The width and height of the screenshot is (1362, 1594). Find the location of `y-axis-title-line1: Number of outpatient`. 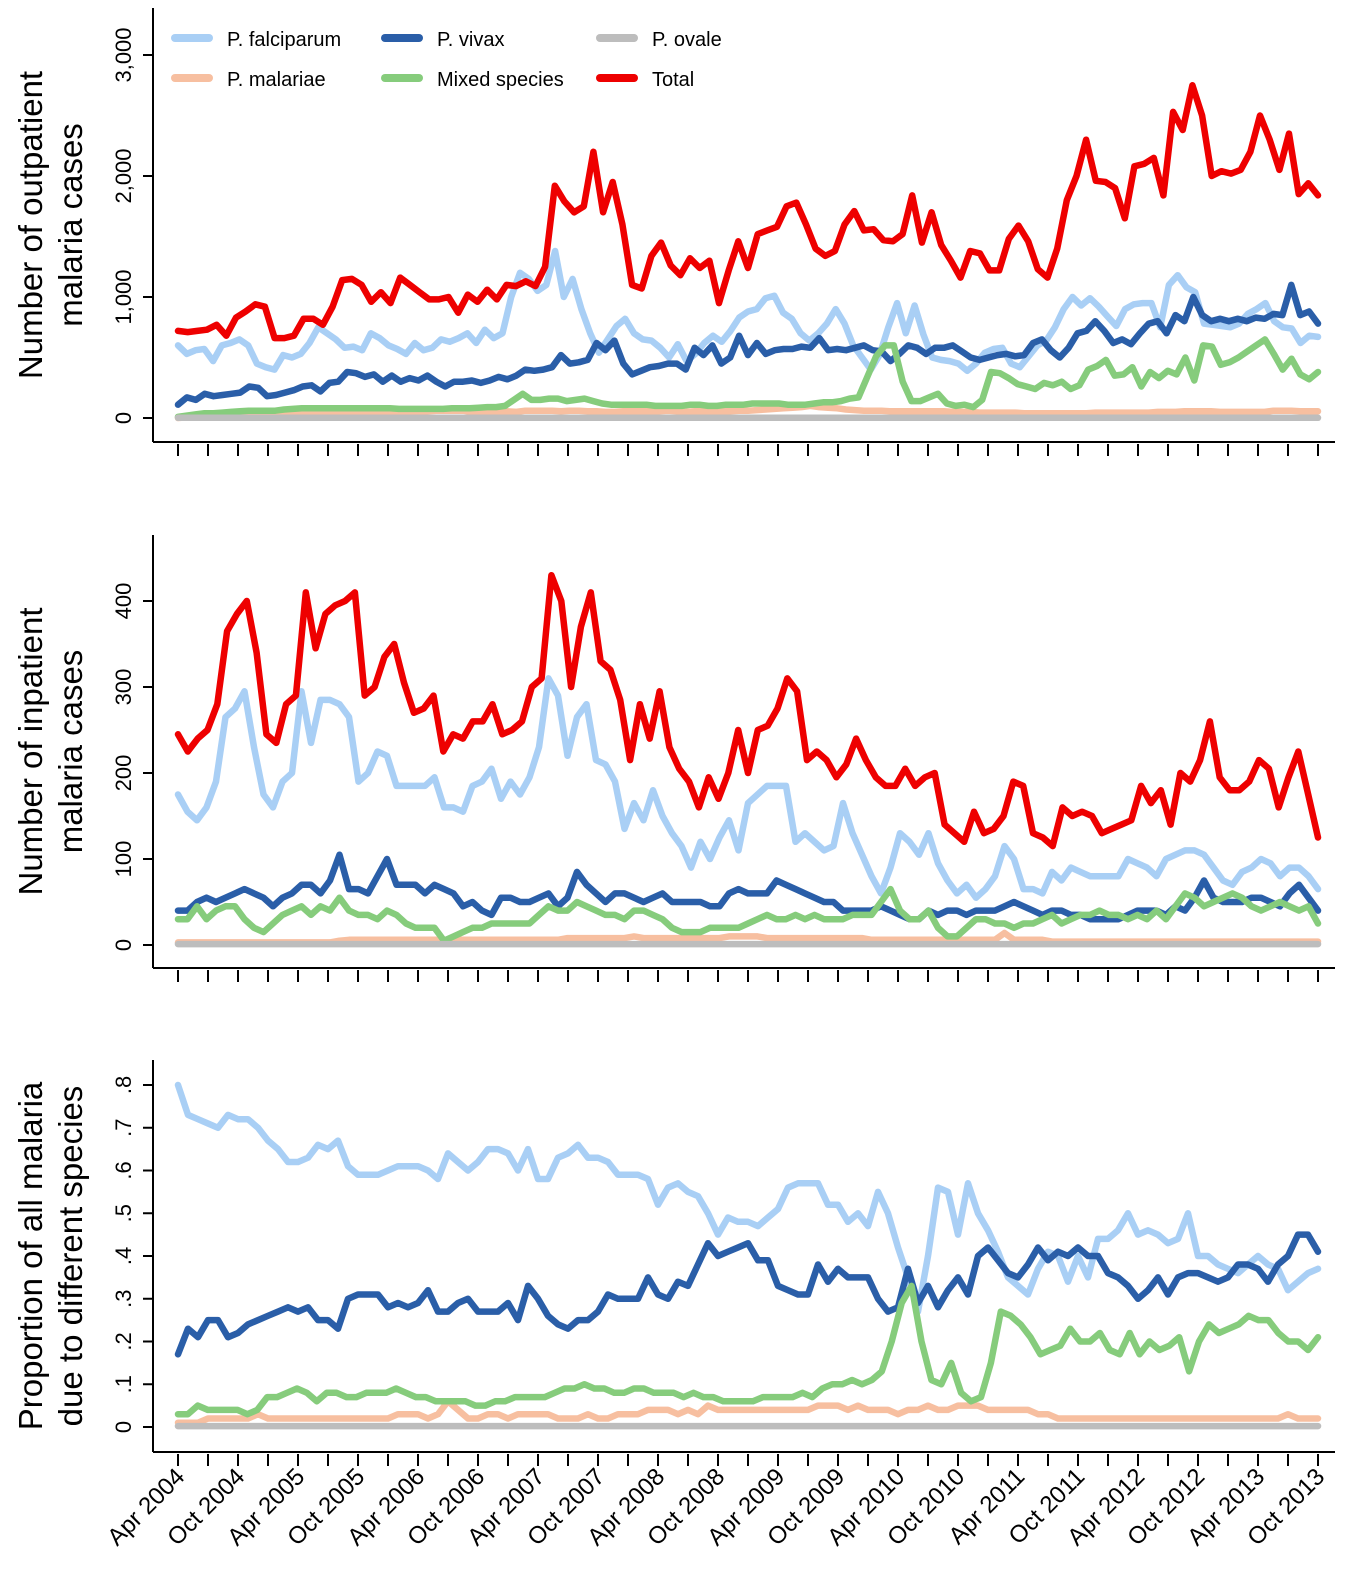

y-axis-title-line1: Number of outpatient is located at coordinates (30, 225).